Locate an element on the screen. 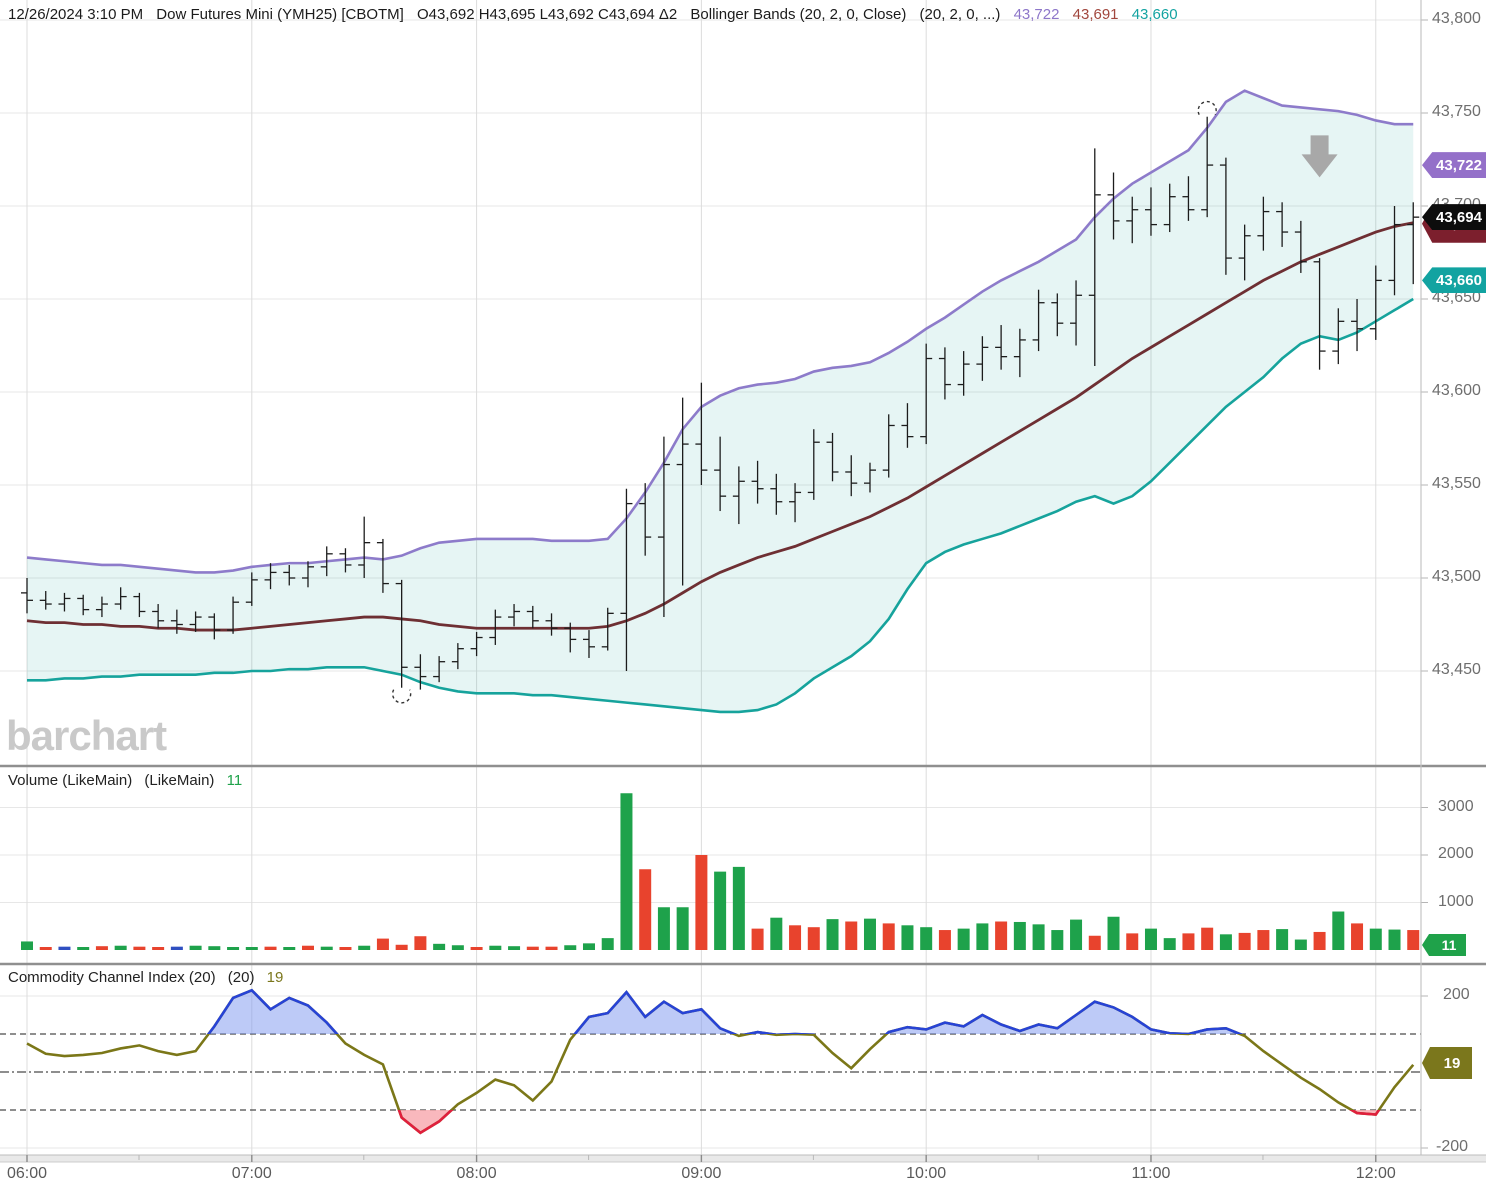  time-axis-label: 08:00 is located at coordinates (476, 1173).